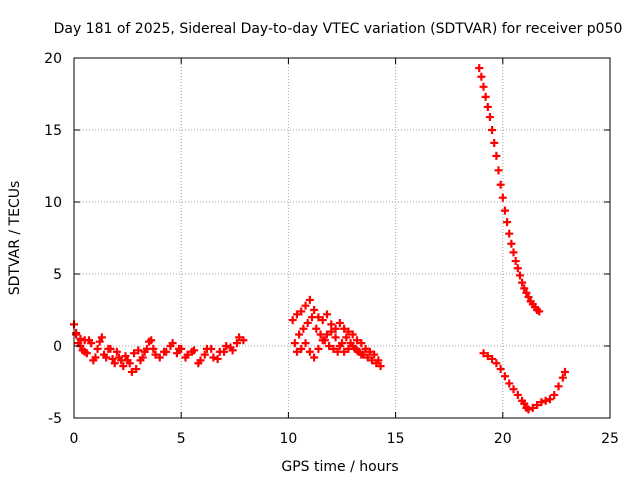  Describe the element at coordinates (53, 203) in the screenshot. I see `y-tick-label: 10` at that location.